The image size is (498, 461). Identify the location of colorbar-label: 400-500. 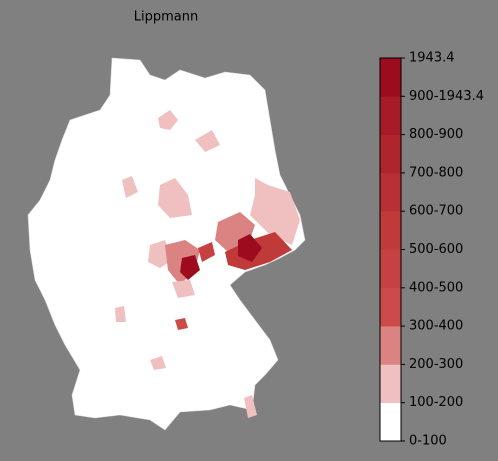
(436, 287).